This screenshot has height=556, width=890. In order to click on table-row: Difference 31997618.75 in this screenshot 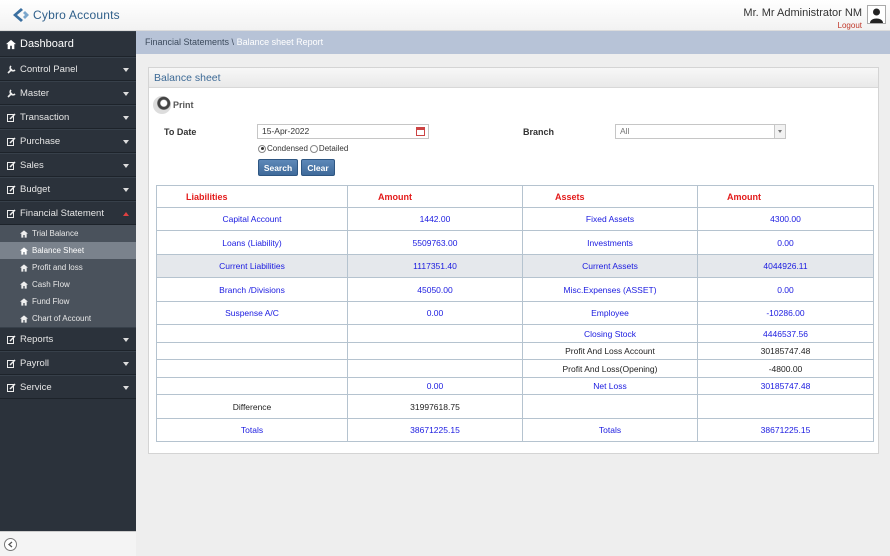, I will do `click(515, 406)`.